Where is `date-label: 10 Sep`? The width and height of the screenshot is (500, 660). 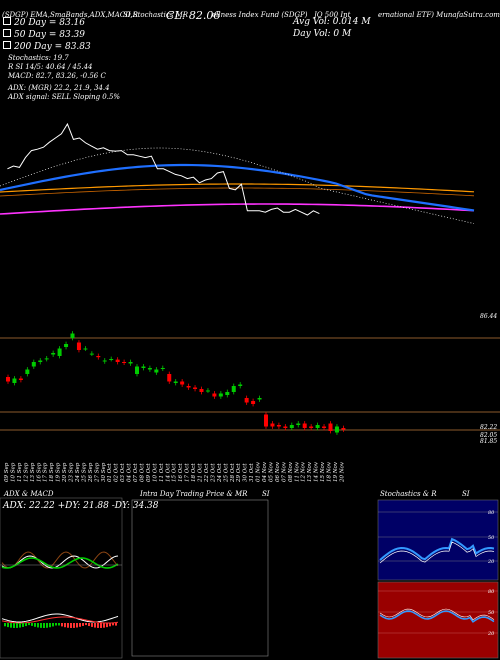 date-label: 10 Sep is located at coordinates (13, 472).